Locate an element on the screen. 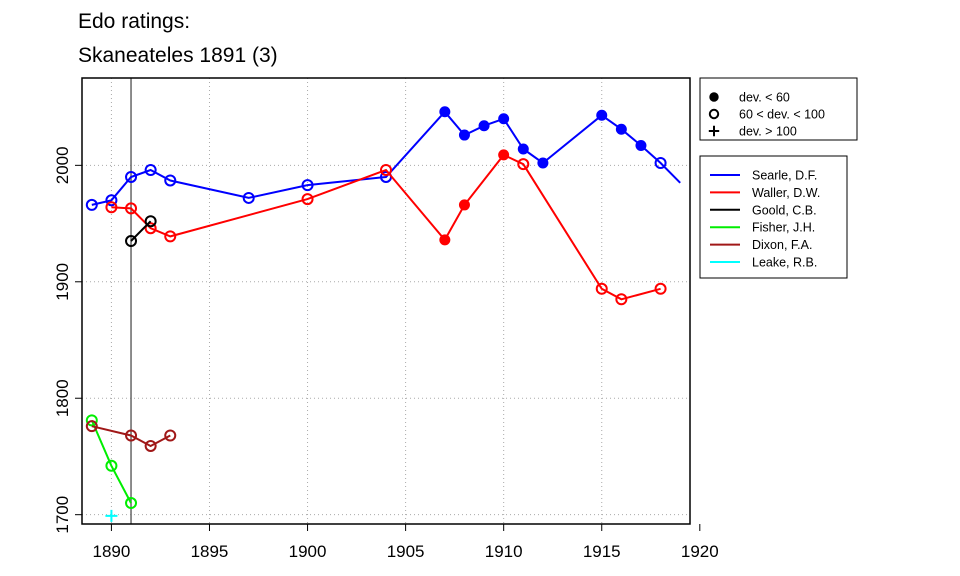  series-searle-d-f is located at coordinates (383, 158).